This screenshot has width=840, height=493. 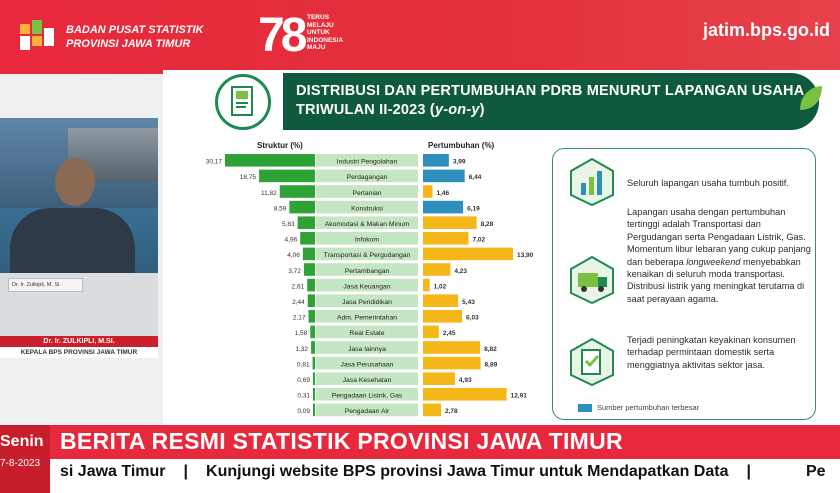 What do you see at coordinates (79, 341) in the screenshot?
I see `speaker-name: Dr. Ir. ZULKIPLI, M.SI.` at bounding box center [79, 341].